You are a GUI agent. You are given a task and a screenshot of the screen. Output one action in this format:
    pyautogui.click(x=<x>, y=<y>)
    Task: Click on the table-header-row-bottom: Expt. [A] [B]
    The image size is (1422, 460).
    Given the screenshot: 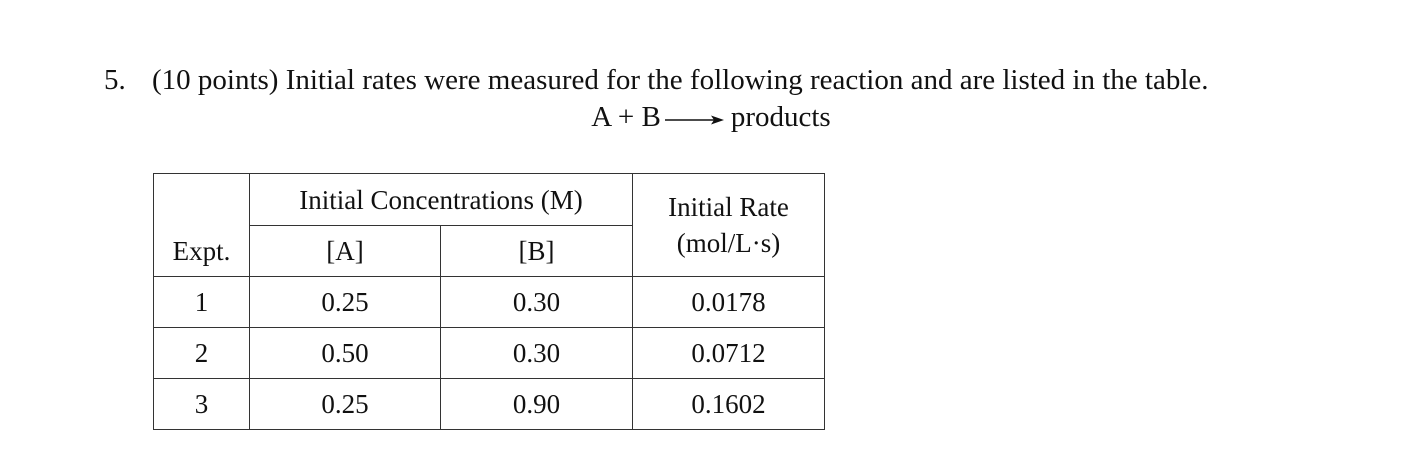 What is the action you would take?
    pyautogui.click(x=489, y=251)
    